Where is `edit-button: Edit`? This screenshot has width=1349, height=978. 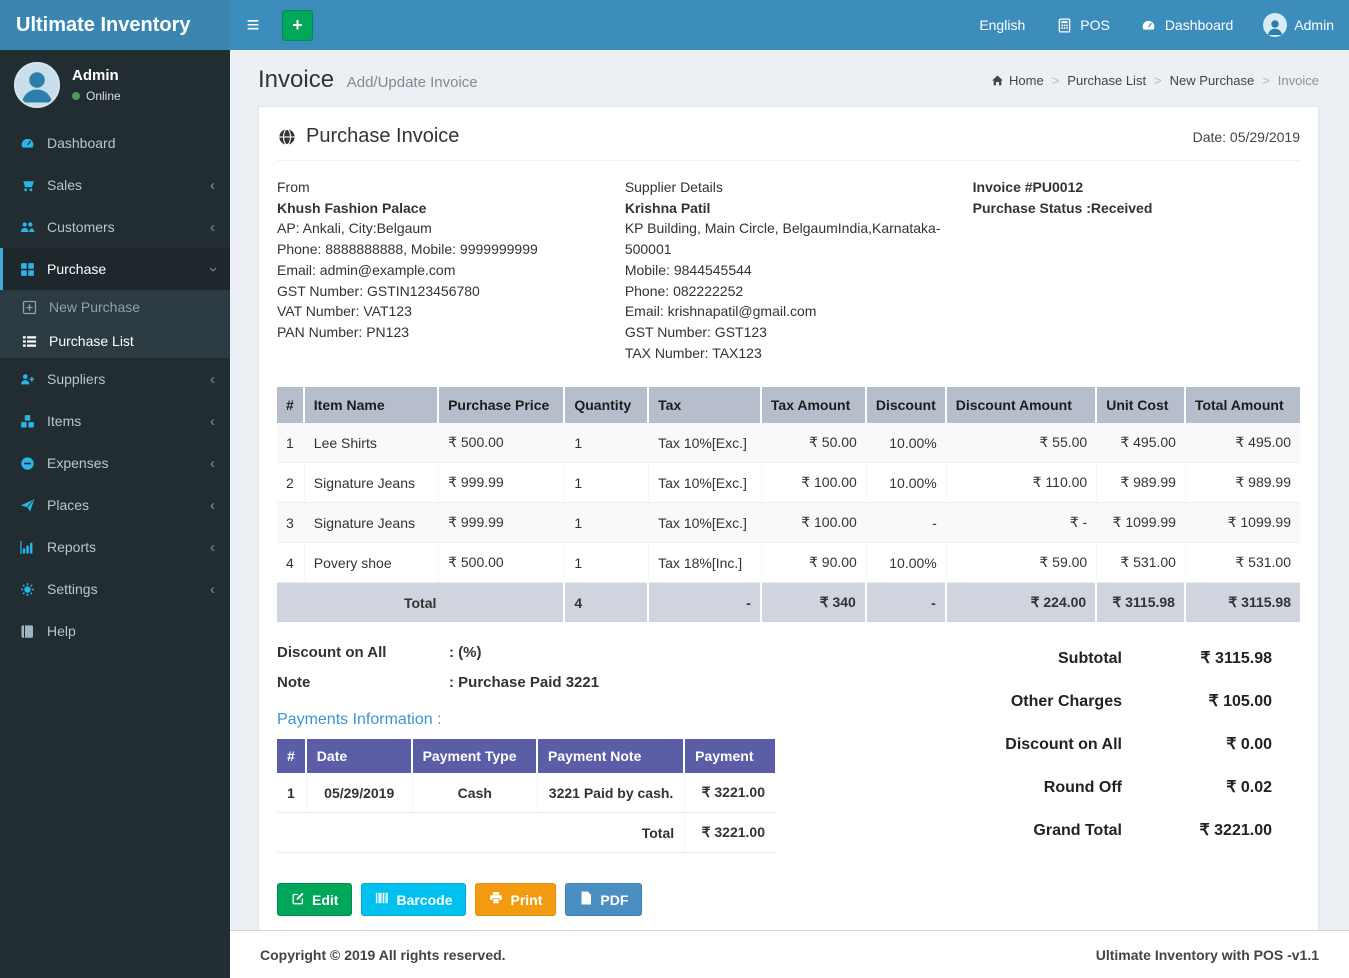 edit-button: Edit is located at coordinates (315, 900).